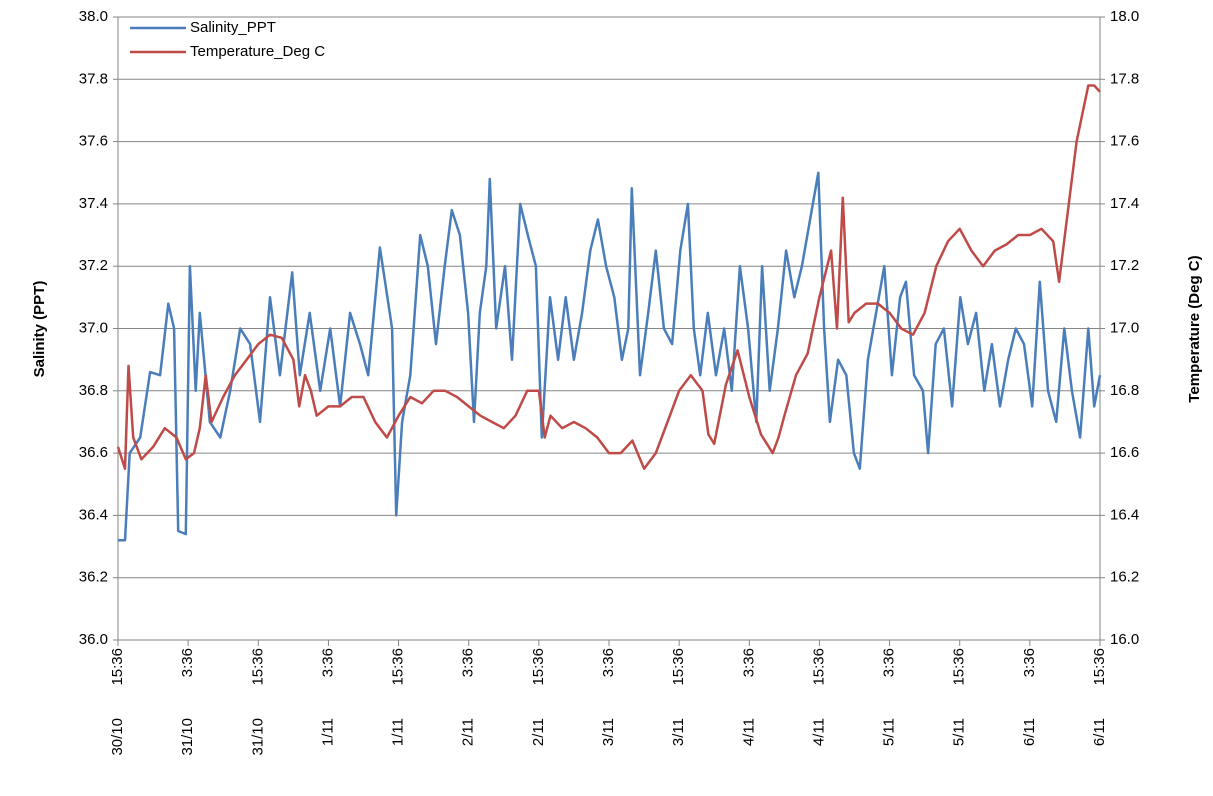 This screenshot has height=796, width=1213. Describe the element at coordinates (1124, 16) in the screenshot. I see `y2-tick-label: 18.0` at that location.